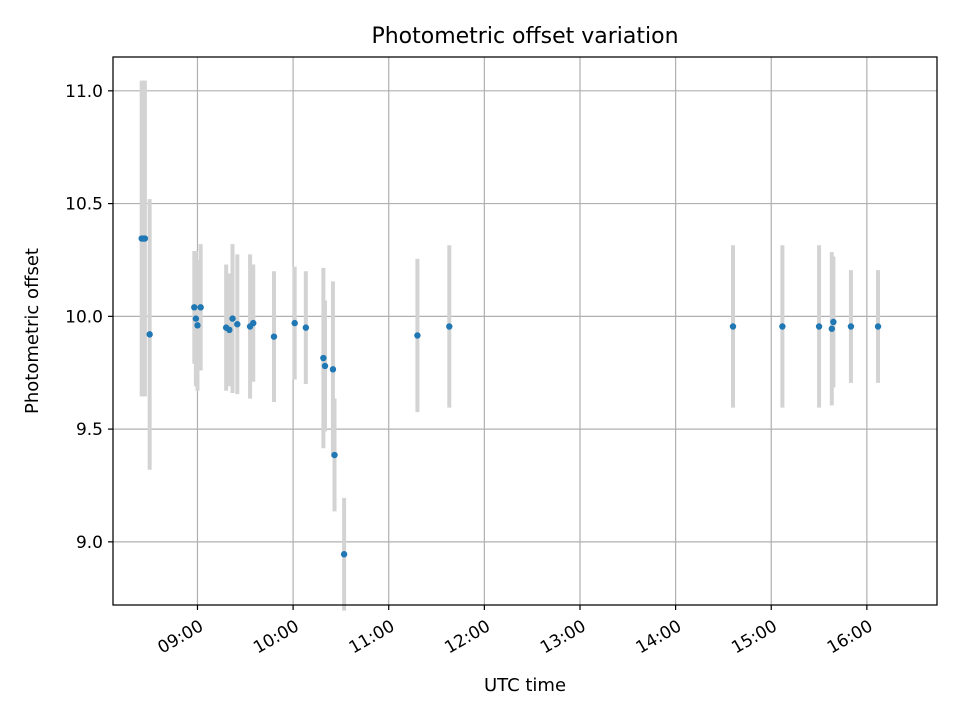 The width and height of the screenshot is (960, 720). I want to click on y-tick-label: 10.0, so click(84, 317).